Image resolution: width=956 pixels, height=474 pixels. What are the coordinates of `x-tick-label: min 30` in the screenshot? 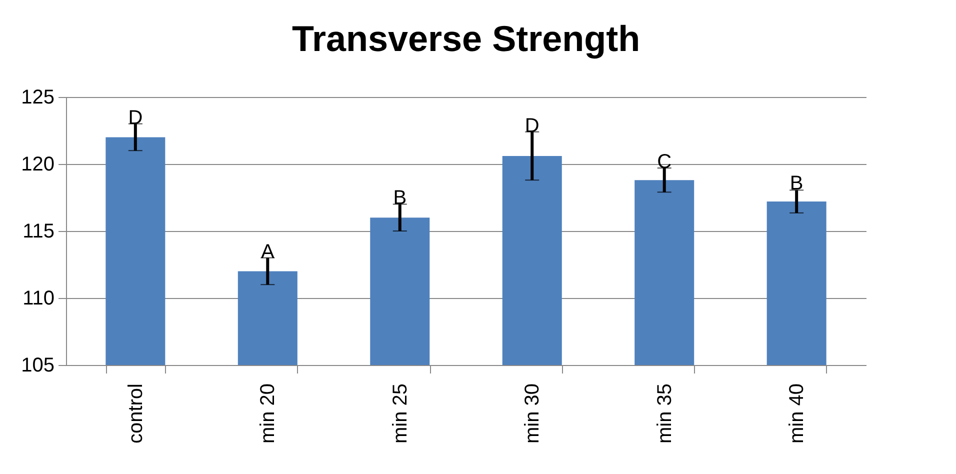 It's located at (533, 414).